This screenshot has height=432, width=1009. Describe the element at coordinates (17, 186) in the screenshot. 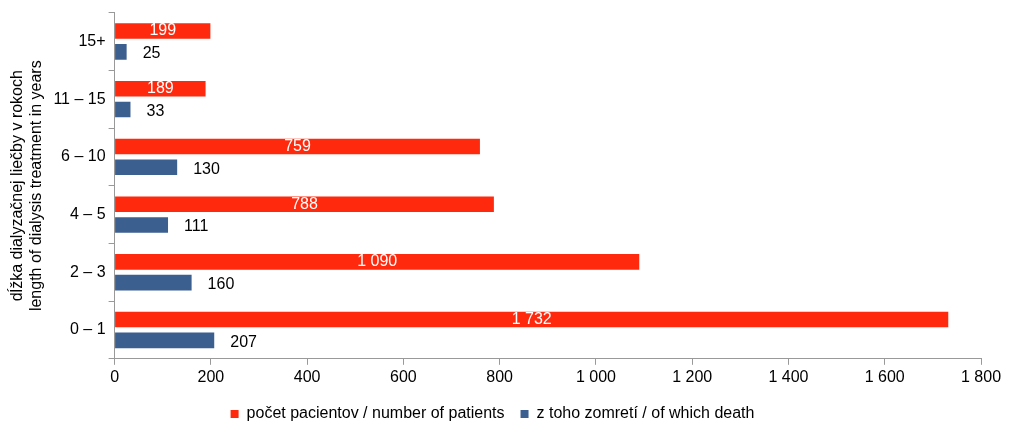

I see `text: dĺžka dialyzačnej liečby v rokoch` at that location.